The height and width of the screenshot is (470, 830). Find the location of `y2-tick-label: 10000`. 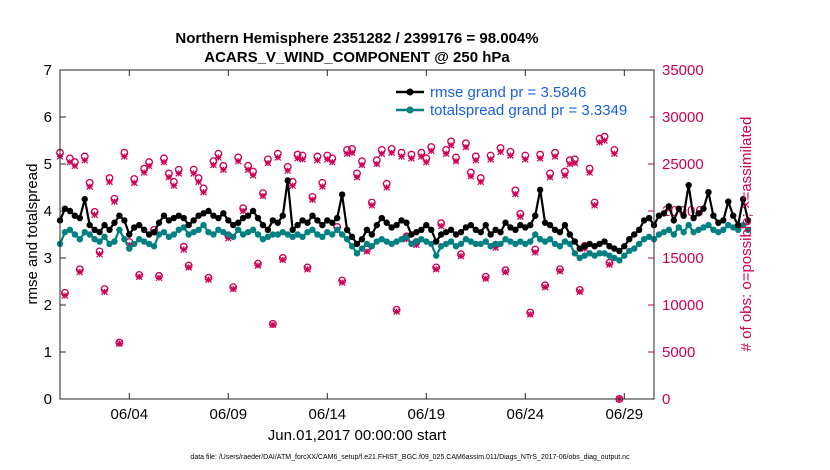

y2-tick-label: 10000 is located at coordinates (683, 305).